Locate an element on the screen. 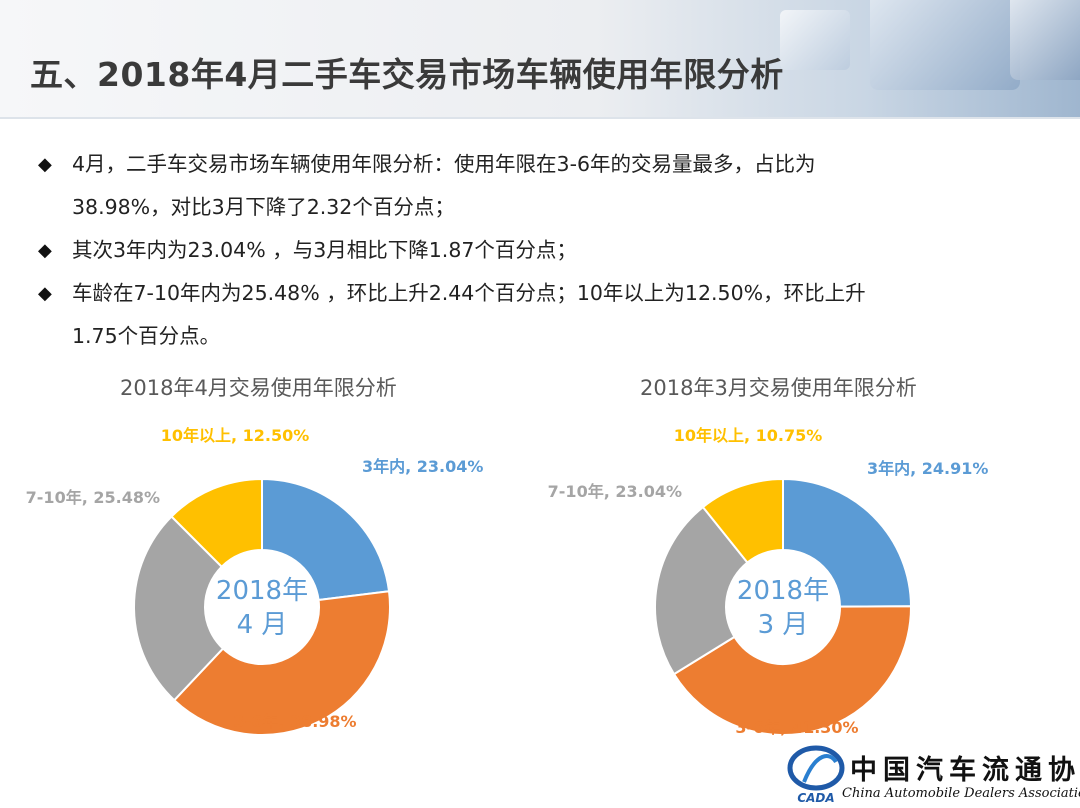  data-label-3年内: 3年内, 24.91% is located at coordinates (927, 468).